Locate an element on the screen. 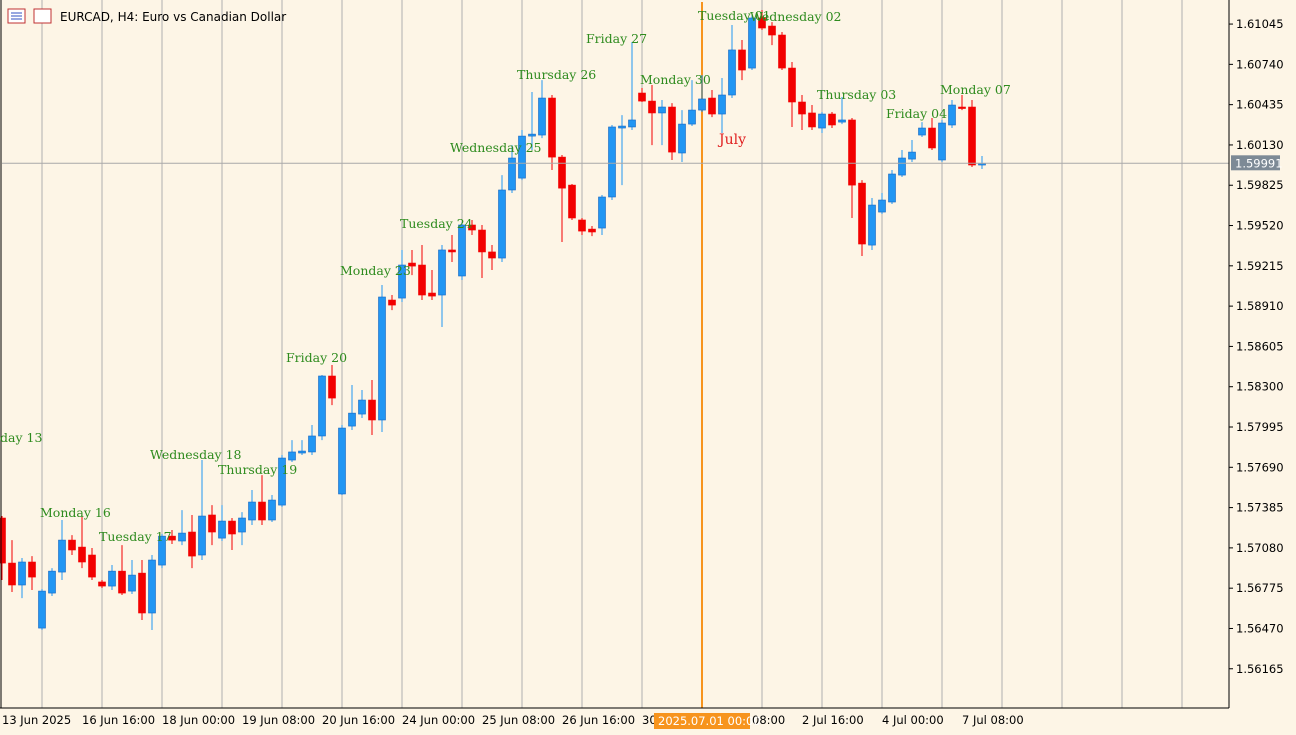 This screenshot has width=1296, height=735. y-tick-label: 1.60435 is located at coordinates (1260, 105).